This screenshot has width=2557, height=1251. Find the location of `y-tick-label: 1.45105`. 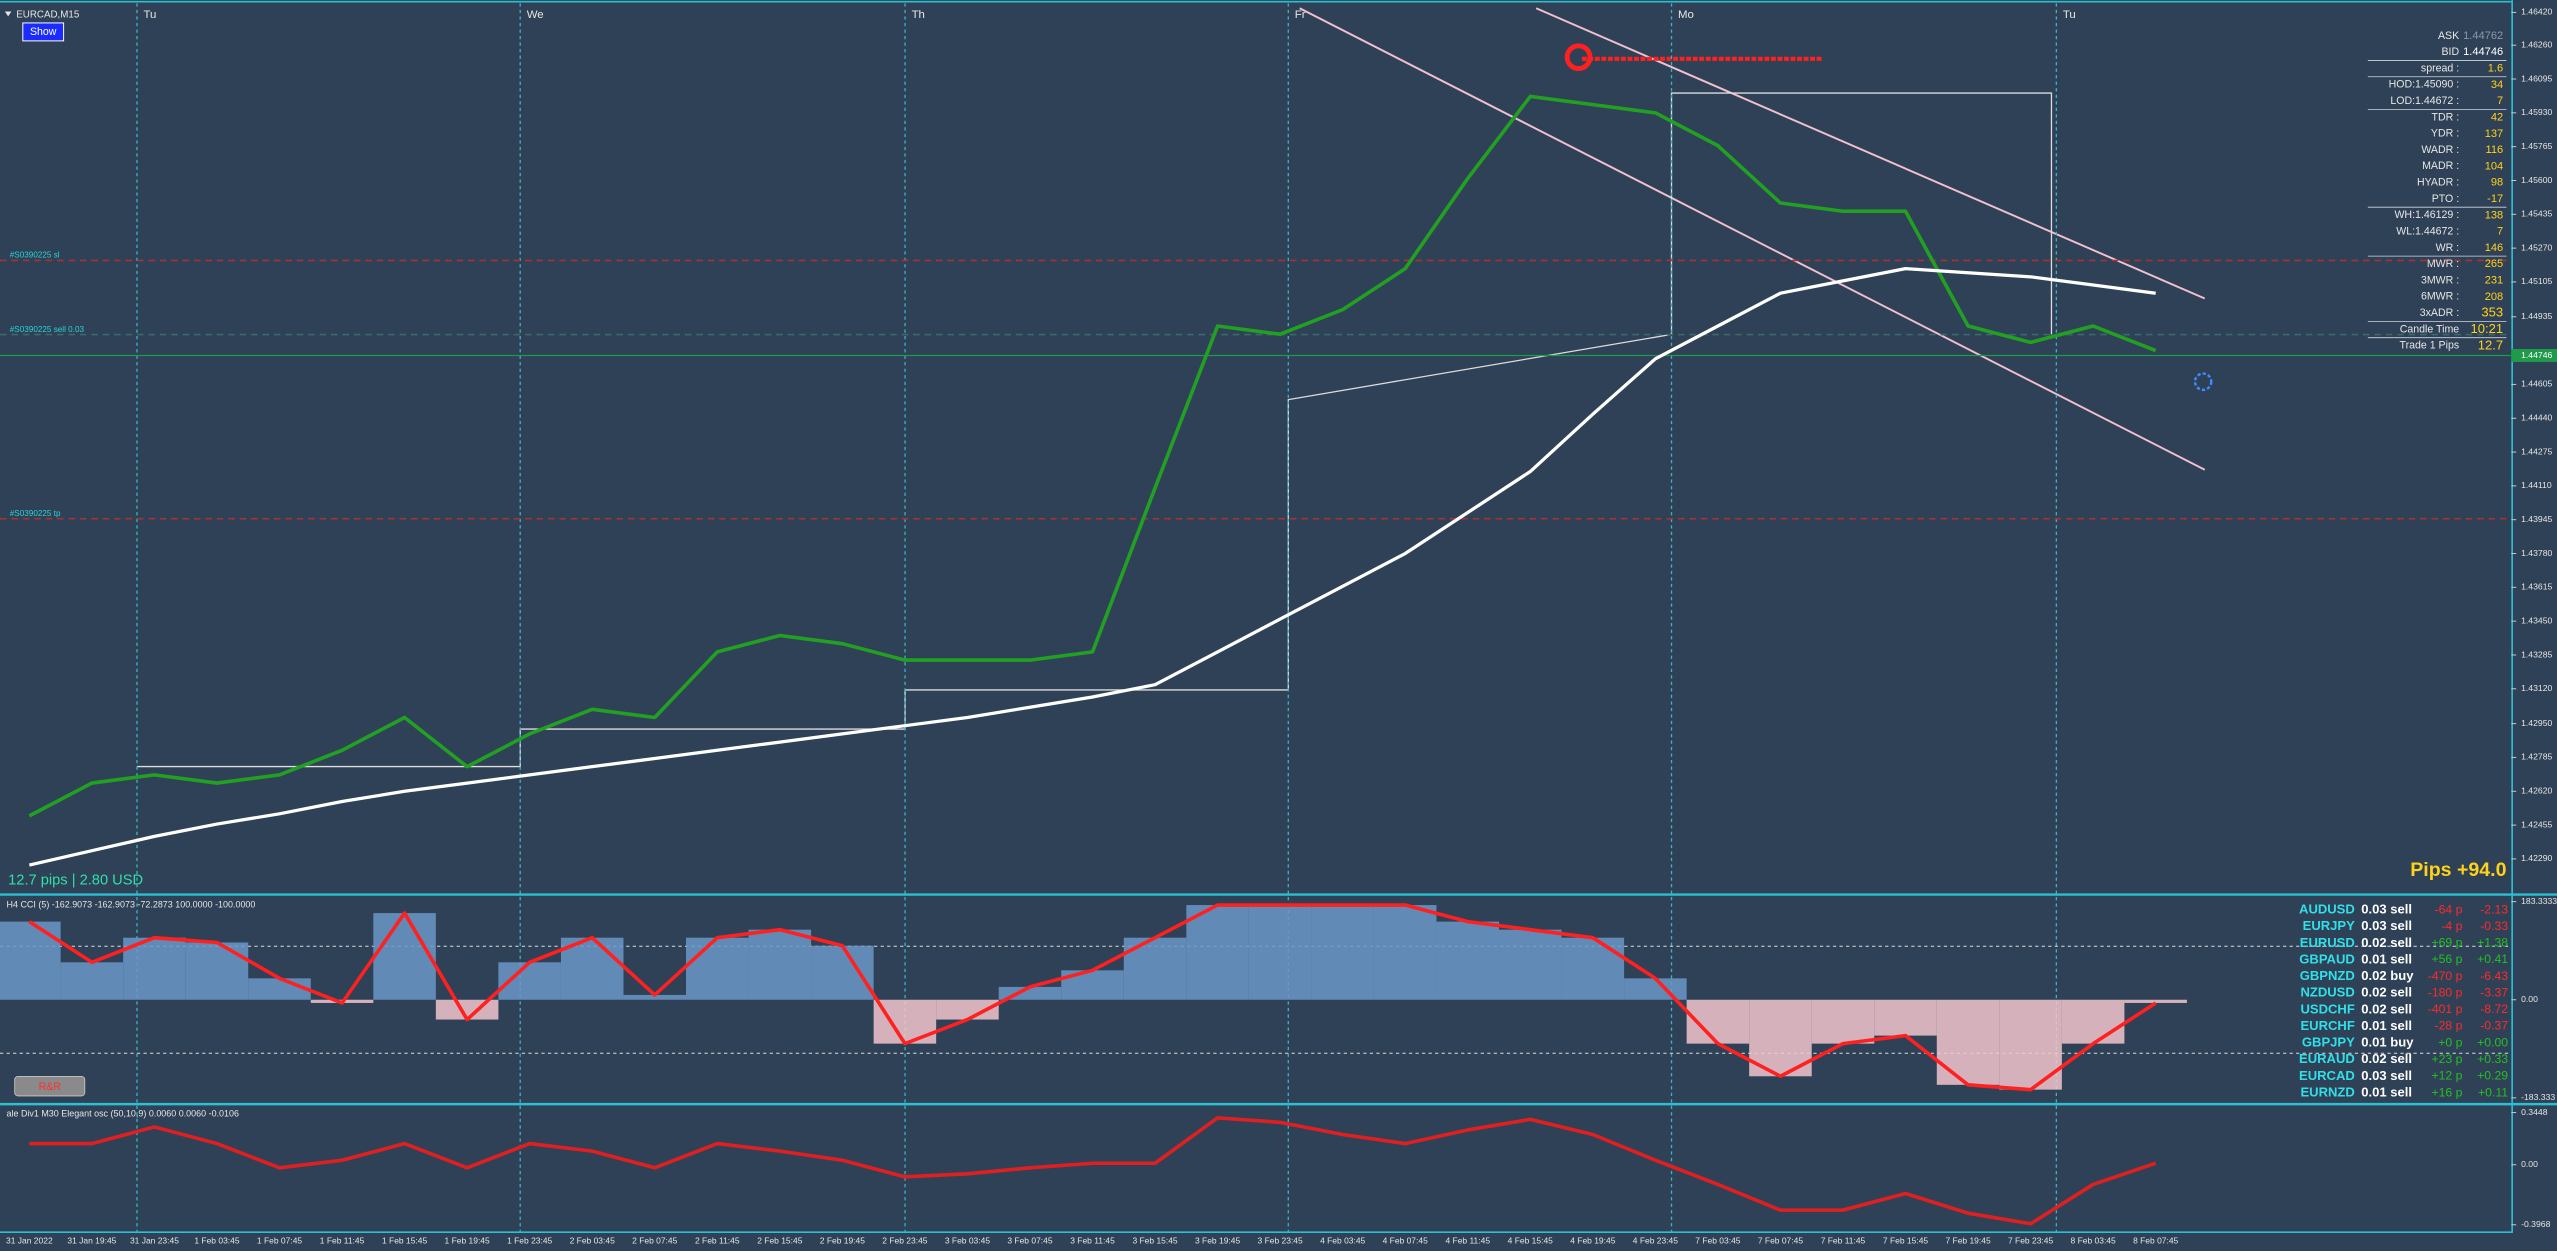

y-tick-label: 1.45105 is located at coordinates (2536, 281).